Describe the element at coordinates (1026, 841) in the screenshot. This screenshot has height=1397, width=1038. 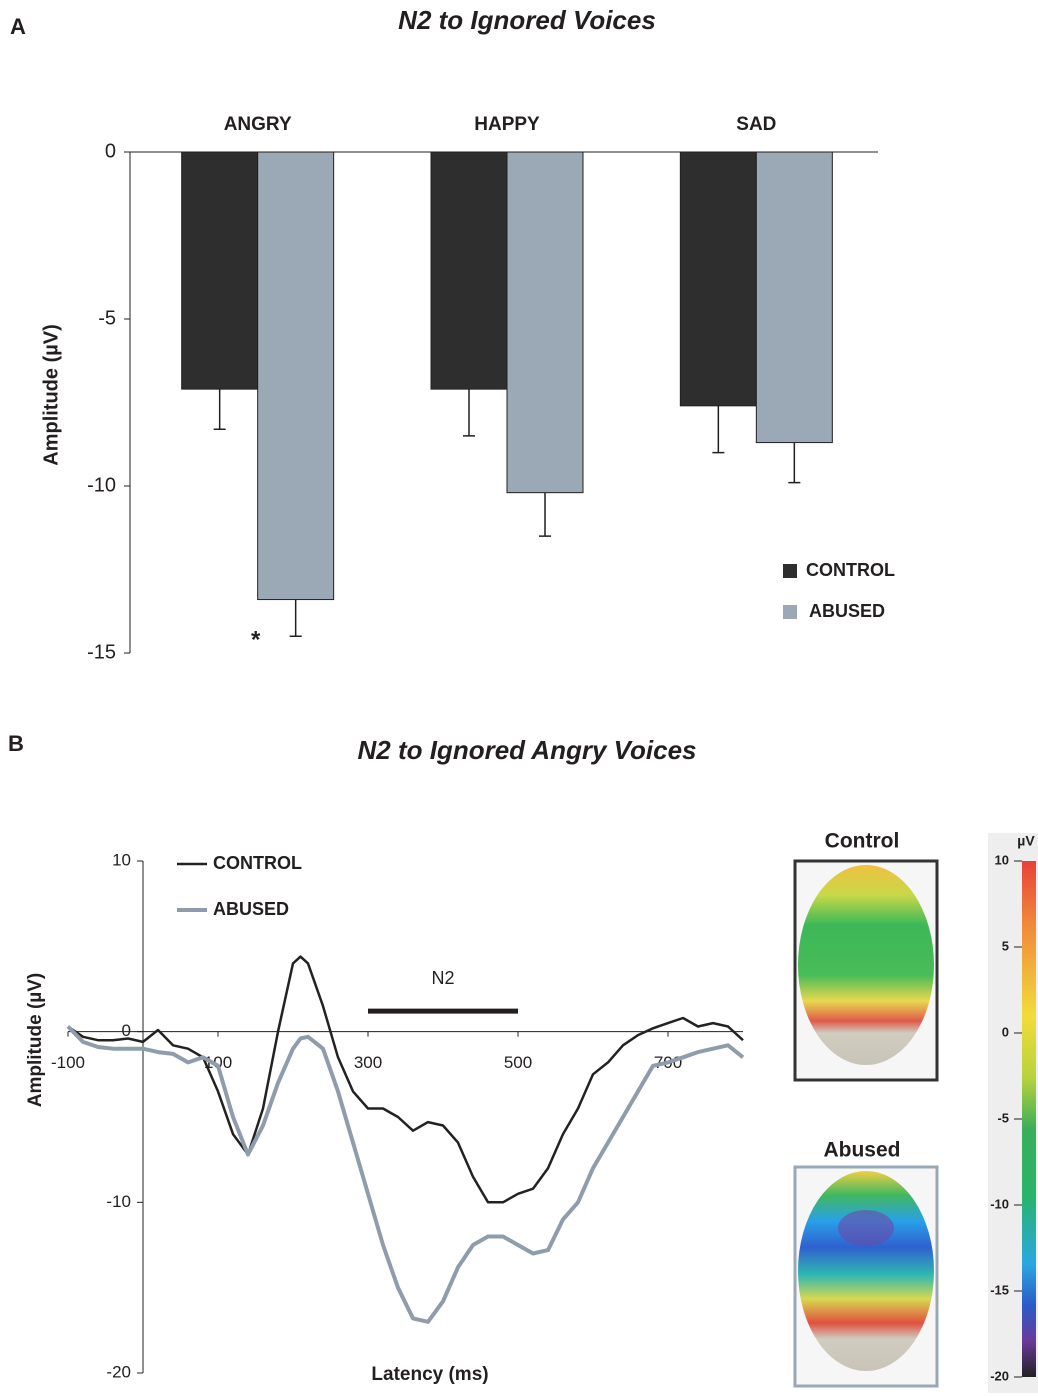
I see `colorbar-unit: µV` at that location.